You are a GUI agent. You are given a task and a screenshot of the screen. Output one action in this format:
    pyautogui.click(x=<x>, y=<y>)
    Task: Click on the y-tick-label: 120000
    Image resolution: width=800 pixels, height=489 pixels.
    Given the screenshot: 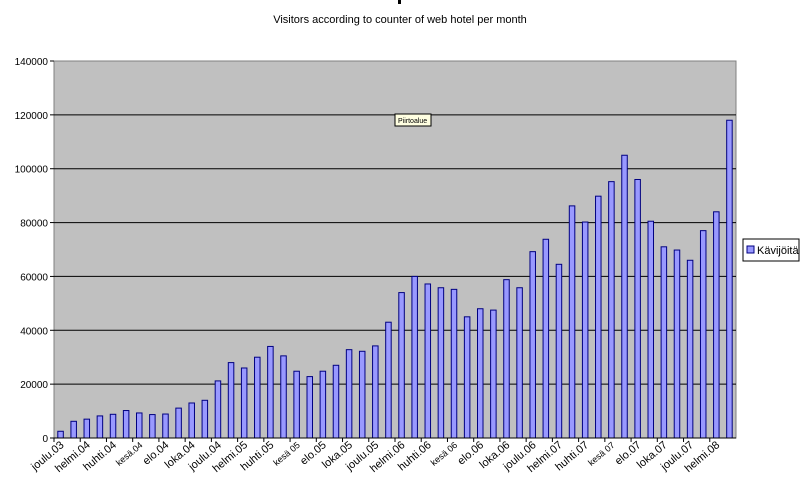 What is the action you would take?
    pyautogui.click(x=32, y=116)
    